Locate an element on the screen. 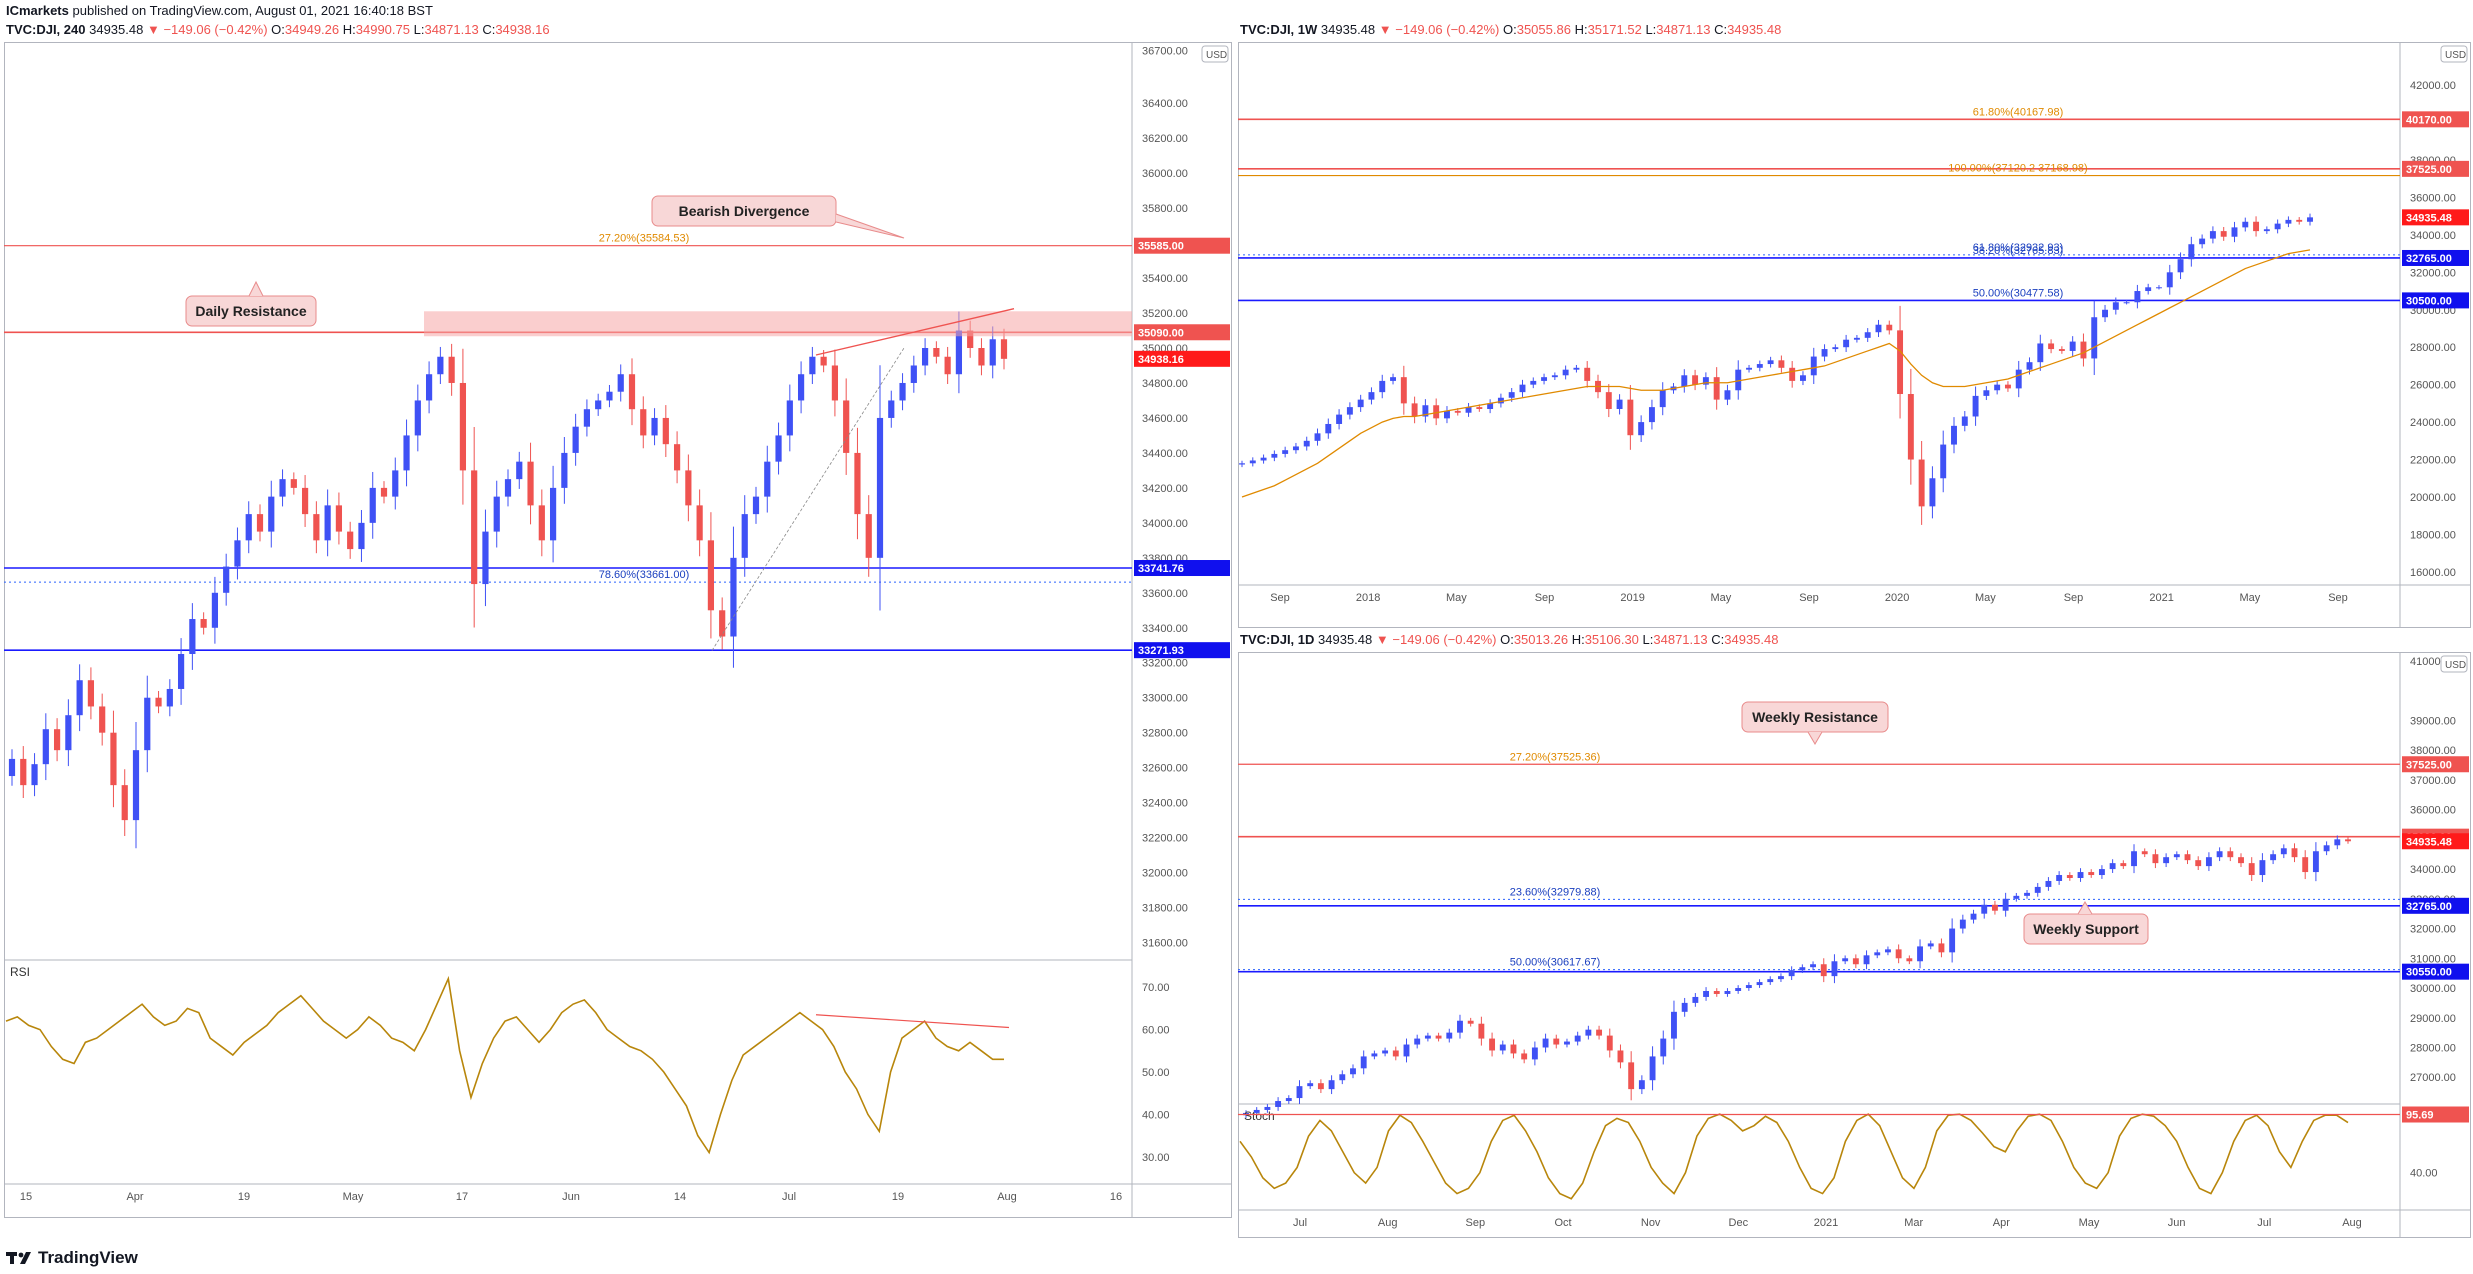 This screenshot has width=2473, height=1274. br-symbol: TVC:DJI, 1D is located at coordinates (1277, 639).